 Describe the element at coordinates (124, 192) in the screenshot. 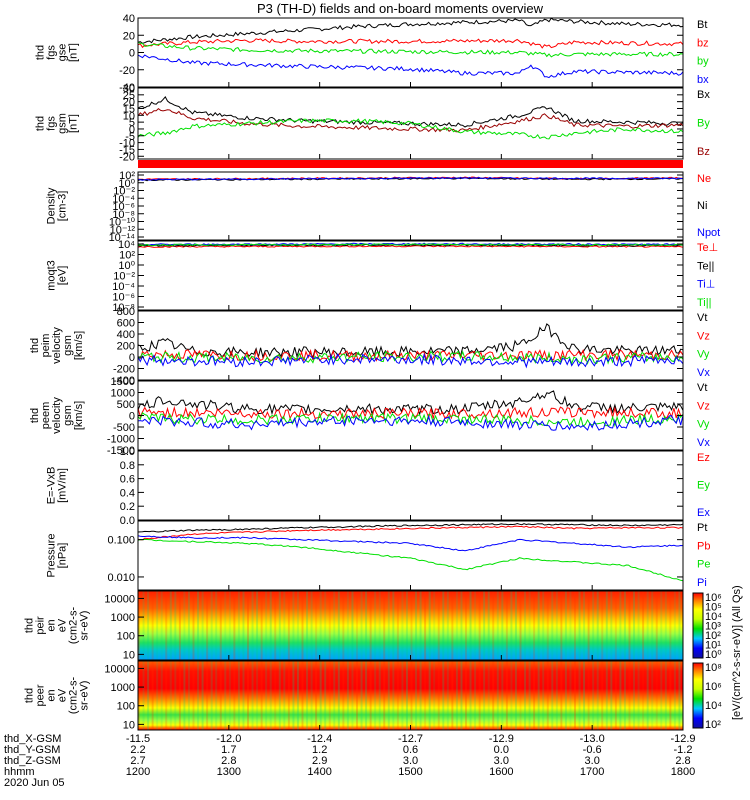

I see `ytick-label: 10⁻²` at that location.